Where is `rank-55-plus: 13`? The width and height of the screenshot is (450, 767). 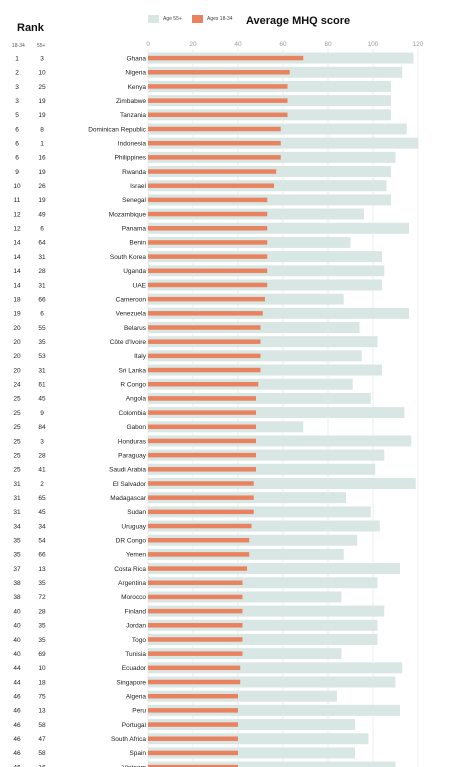 rank-55-plus: 13 is located at coordinates (42, 569).